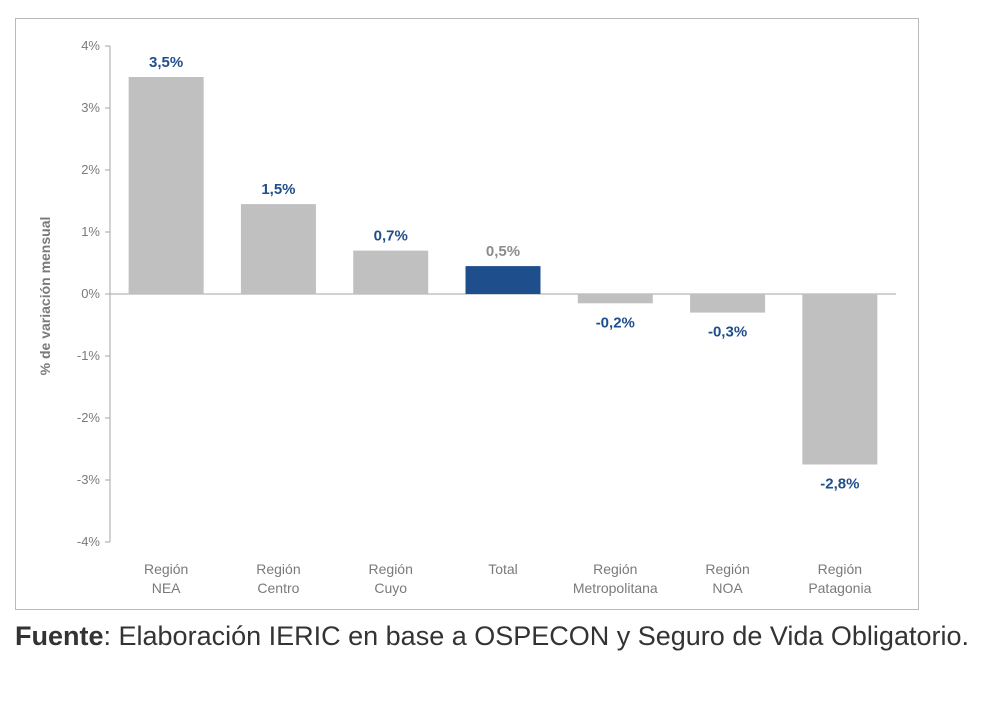 This screenshot has width=1000, height=702. I want to click on data-label: 1,5%, so click(278, 189).